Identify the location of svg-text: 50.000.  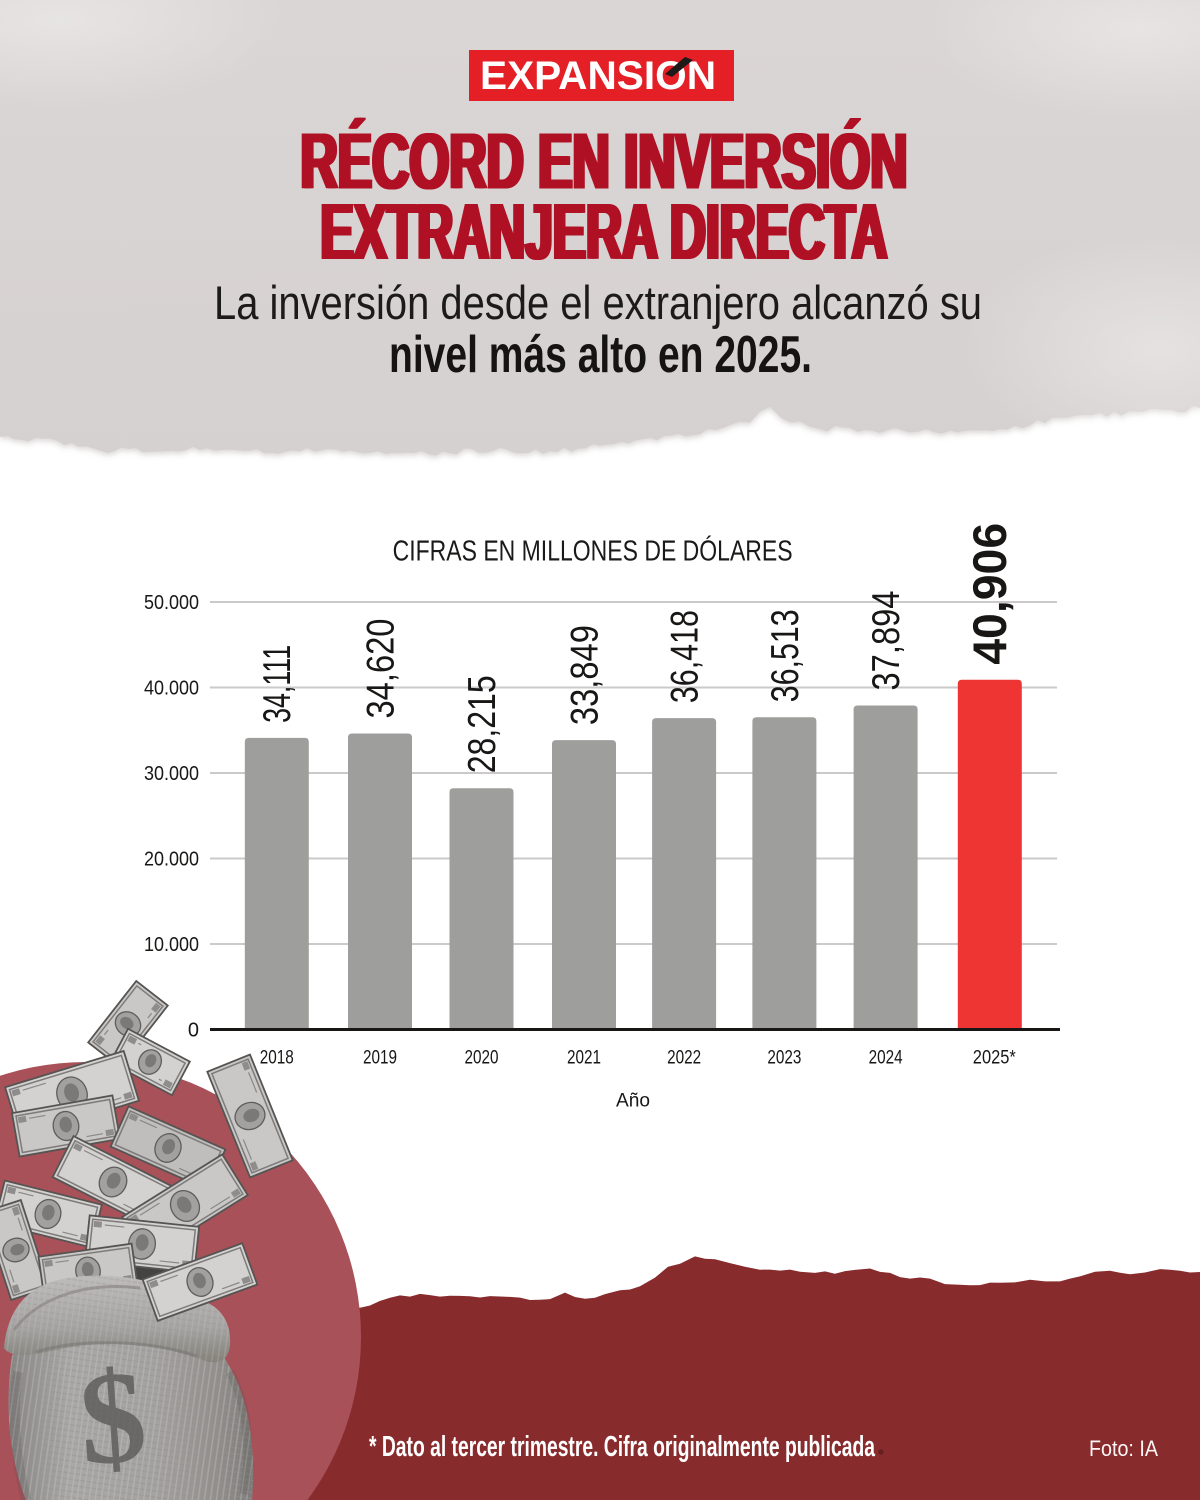
(171, 603).